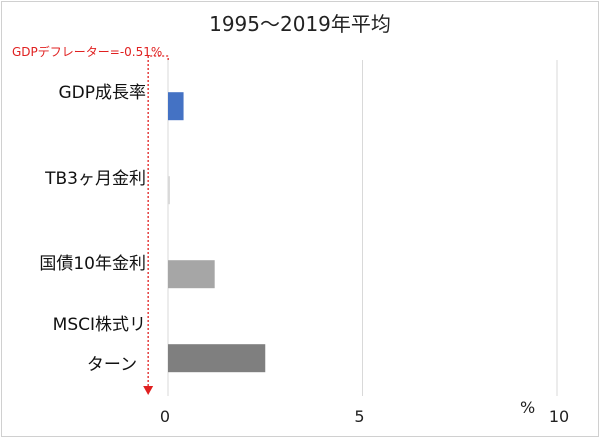  What do you see at coordinates (359, 416) in the screenshot?
I see `x-tick-label-1: 5` at bounding box center [359, 416].